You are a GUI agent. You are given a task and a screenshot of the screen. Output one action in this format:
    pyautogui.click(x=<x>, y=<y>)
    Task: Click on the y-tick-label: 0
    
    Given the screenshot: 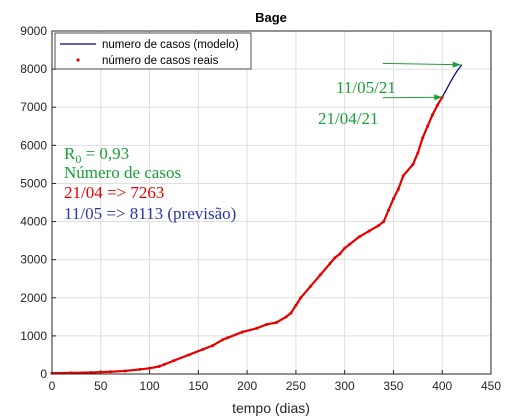 What is the action you would take?
    pyautogui.click(x=43, y=374)
    